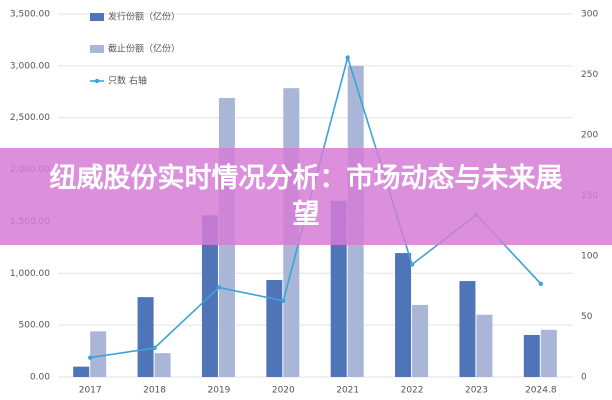 The image size is (612, 400). Describe the element at coordinates (35, 326) in the screenshot. I see `y-tick-label: 500.00` at that location.